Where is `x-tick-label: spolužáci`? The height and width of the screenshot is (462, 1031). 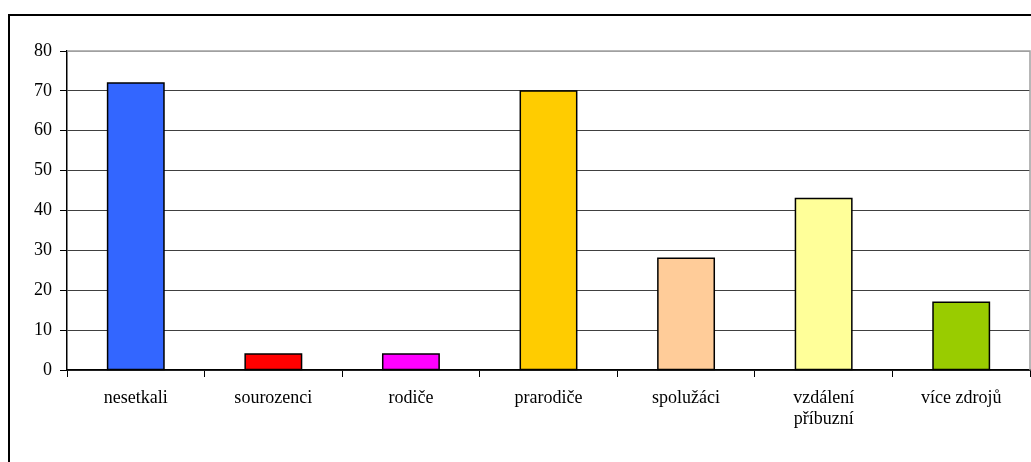 x-tick-label: spolužáci is located at coordinates (686, 396).